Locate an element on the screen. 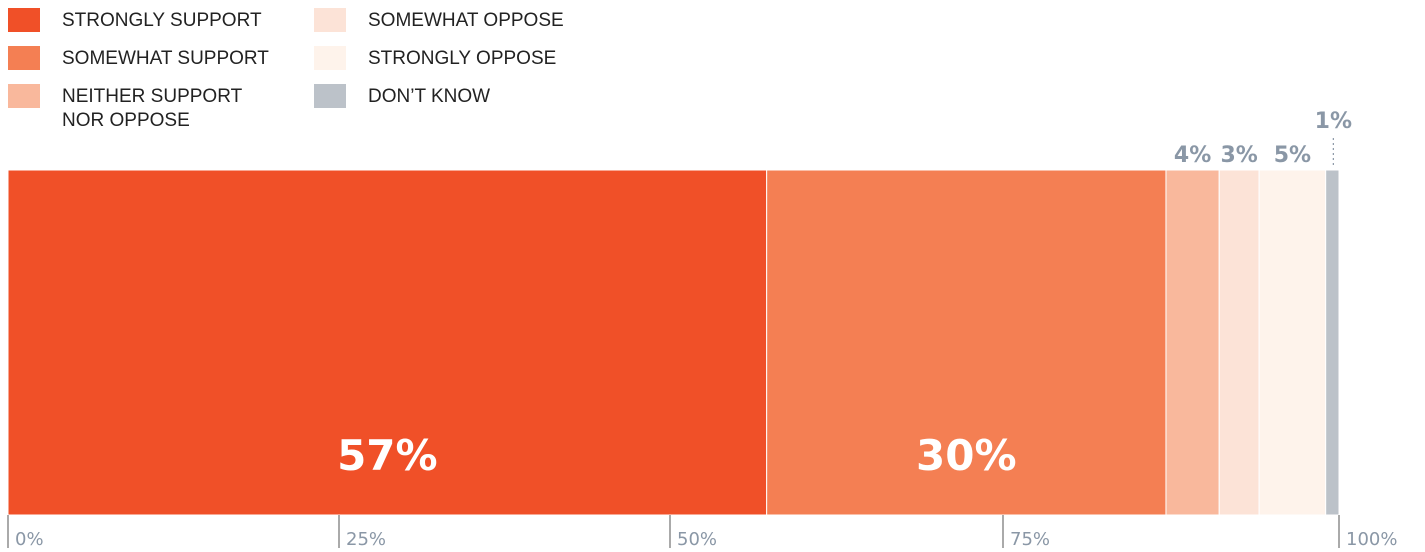 The width and height of the screenshot is (1425, 552). legend-label-0: STRONGLY SUPPORT is located at coordinates (162, 20).